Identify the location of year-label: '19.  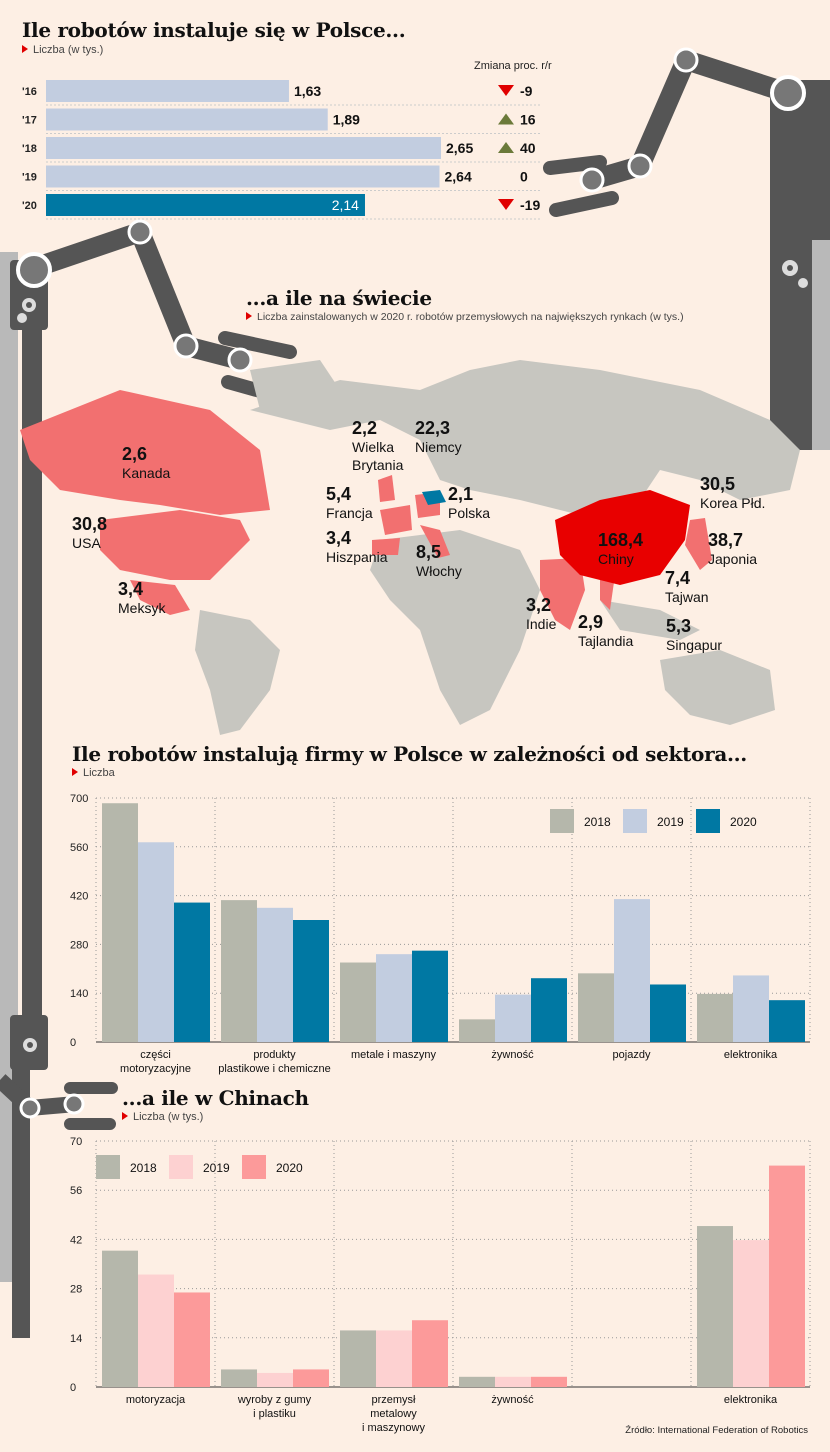
(29, 178).